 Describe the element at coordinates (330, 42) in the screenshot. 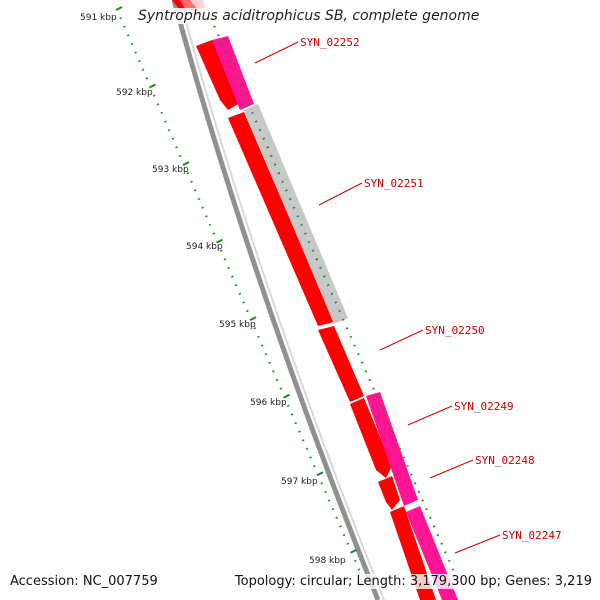

I see `gene-label-syn02252: SYN_02252` at that location.